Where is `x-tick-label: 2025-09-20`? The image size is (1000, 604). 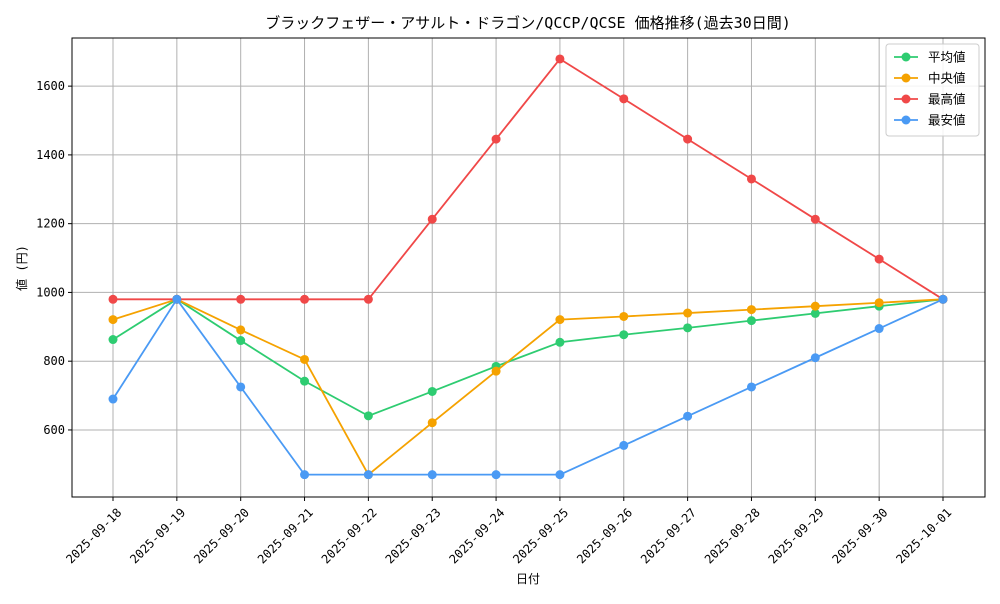
x-tick-label: 2025-09-20 is located at coordinates (221, 535).